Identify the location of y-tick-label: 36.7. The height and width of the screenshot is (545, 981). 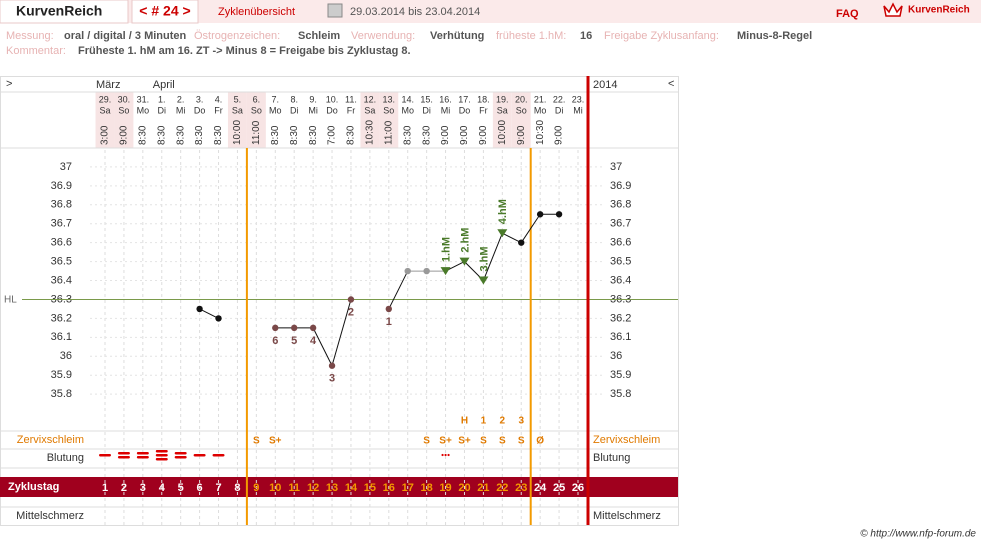
(620, 224).